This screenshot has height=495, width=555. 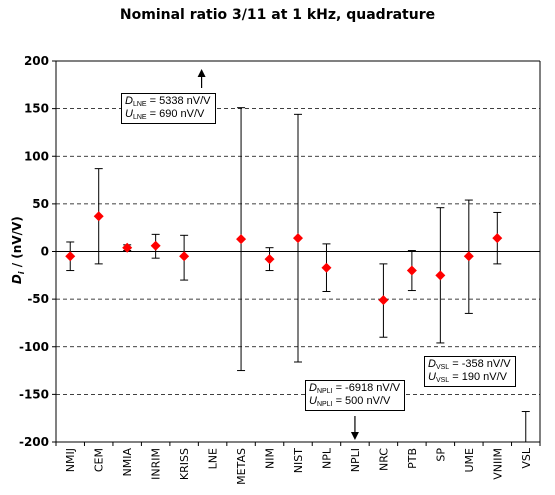 I want to click on lne-u-value: = 690 nV/V, so click(x=175, y=114).